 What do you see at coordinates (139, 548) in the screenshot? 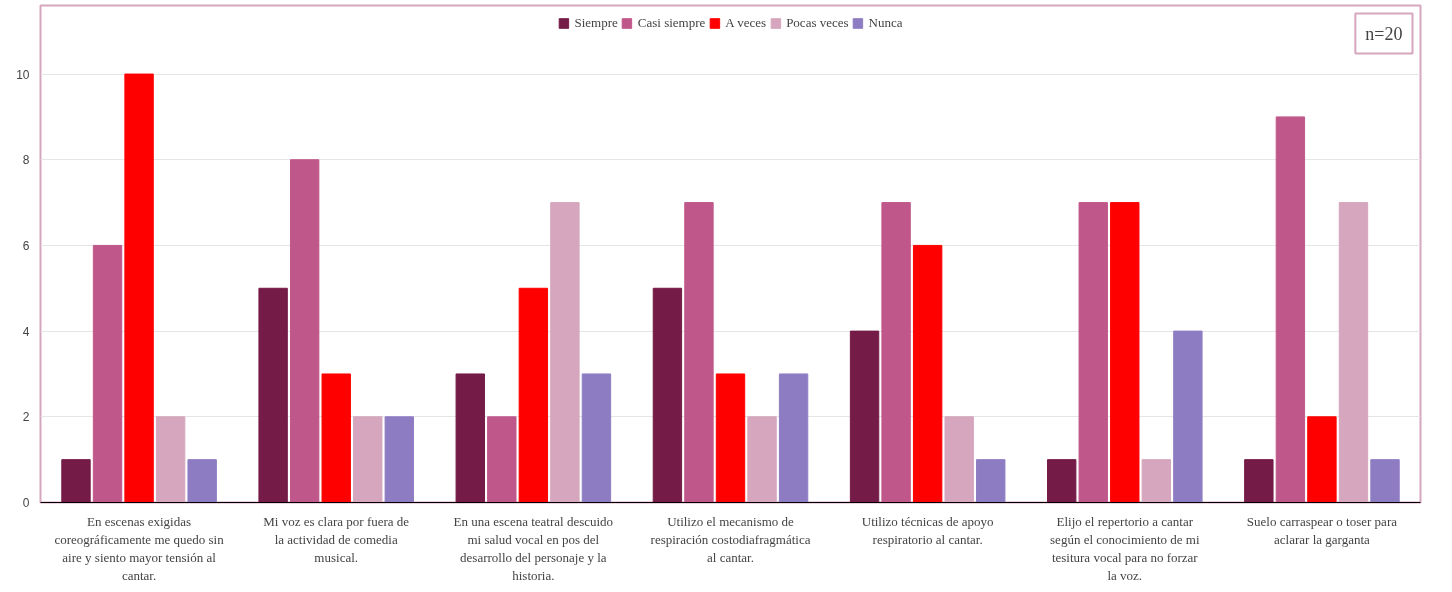
I see `x-tick-label: En escenas exigidas coreográficamente me quedo sin aire y siento mayor tensión al cantar.` at bounding box center [139, 548].